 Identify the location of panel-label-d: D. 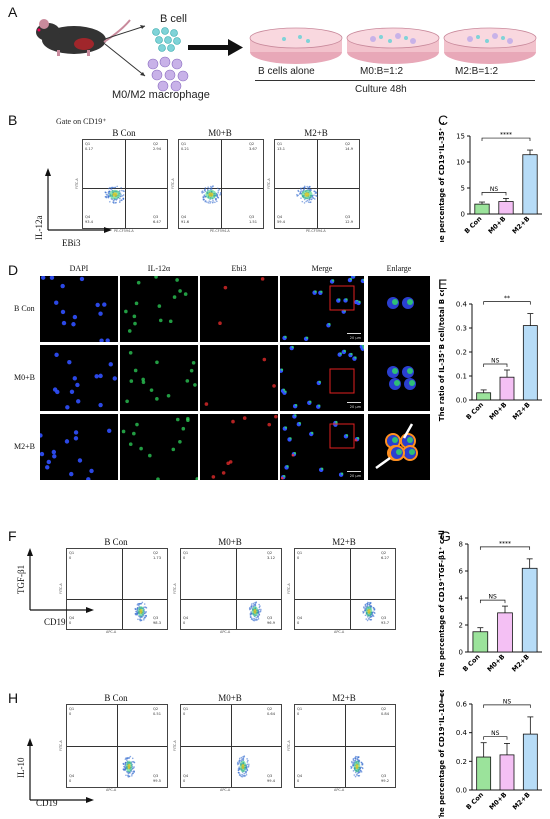
(13, 270).